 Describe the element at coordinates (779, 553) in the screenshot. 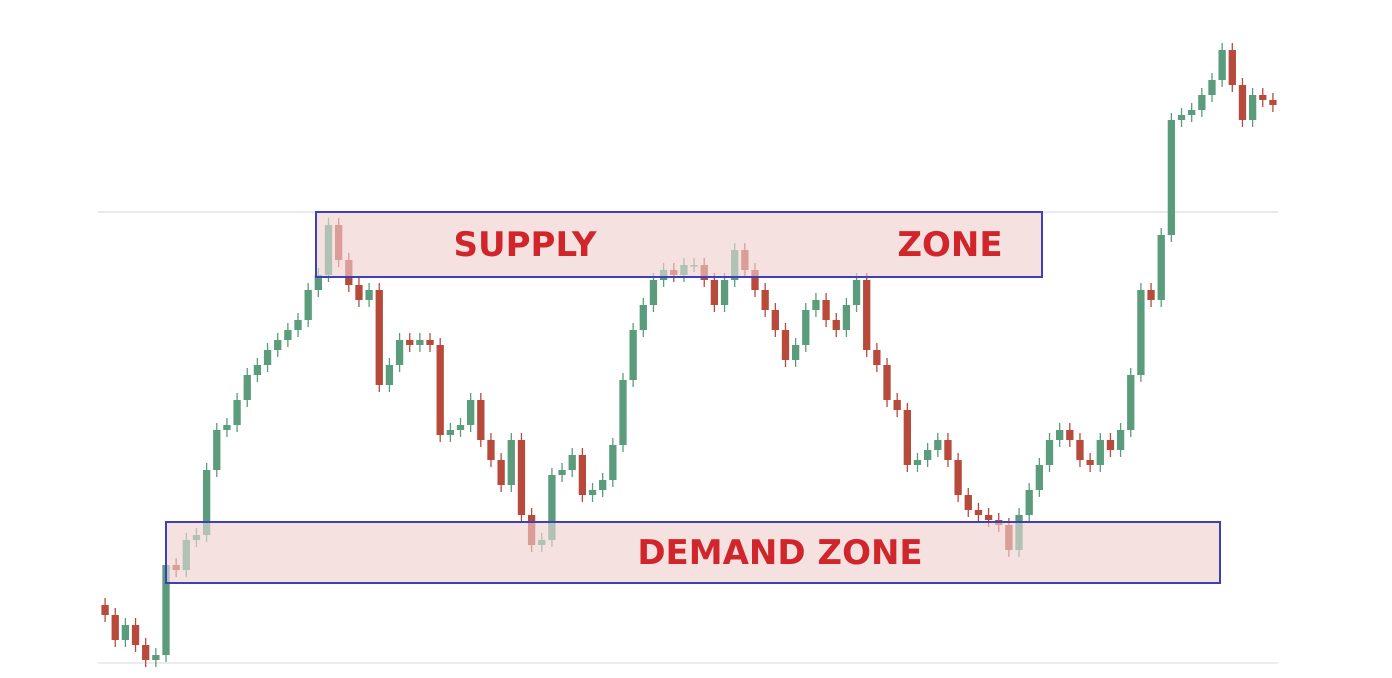

I see `zone-label: DEMAND ZONE` at that location.